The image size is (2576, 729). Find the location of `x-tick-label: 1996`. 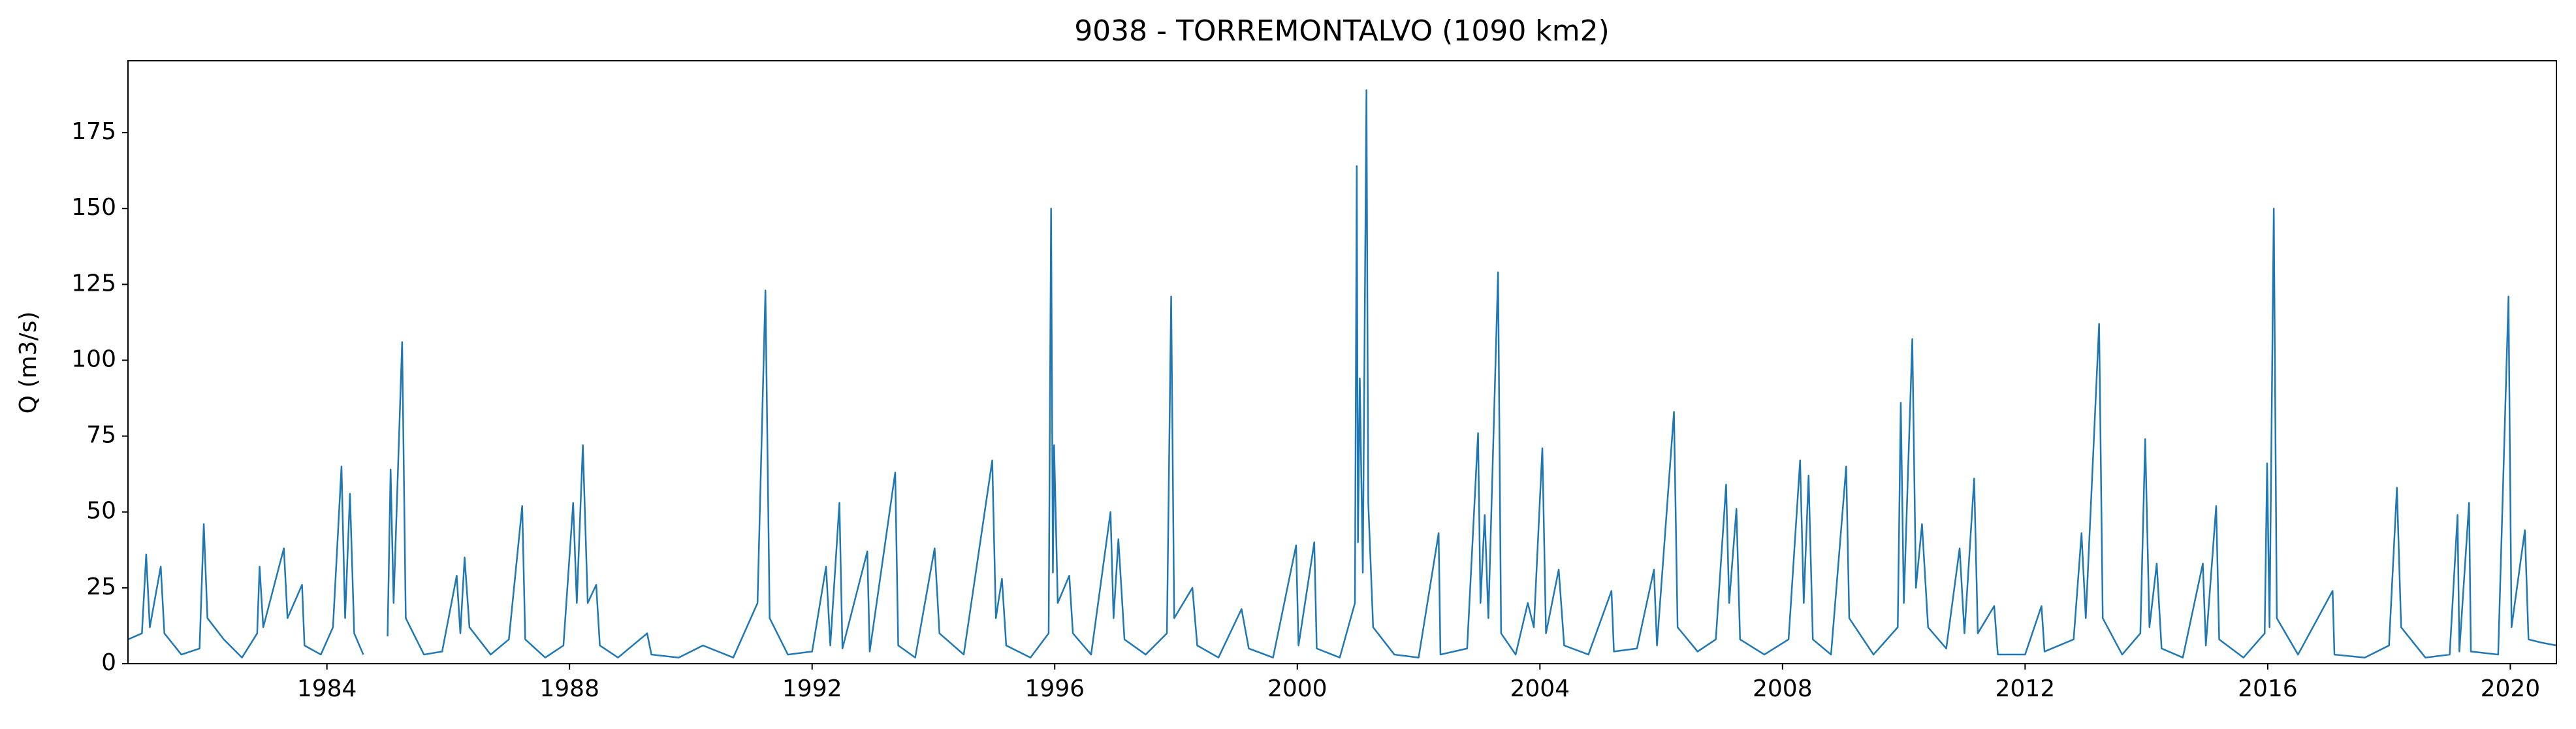

x-tick-label: 1996 is located at coordinates (1055, 688).